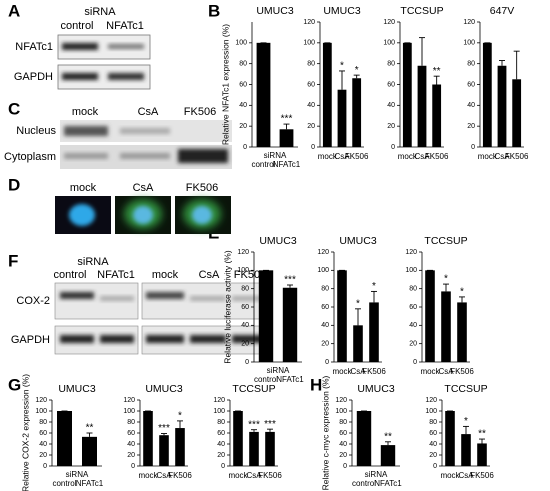 The image size is (550, 491). What do you see at coordinates (30, 340) in the screenshot?
I see `row-label: GAPDH` at bounding box center [30, 340].